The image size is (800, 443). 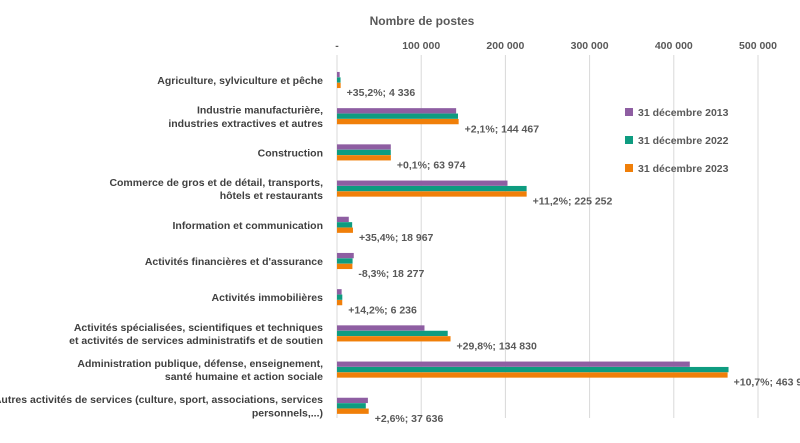 What do you see at coordinates (556, 46) in the screenshot?
I see `x-tick-labels: - 100 000 200 000 300 000 400 000 500 000` at bounding box center [556, 46].